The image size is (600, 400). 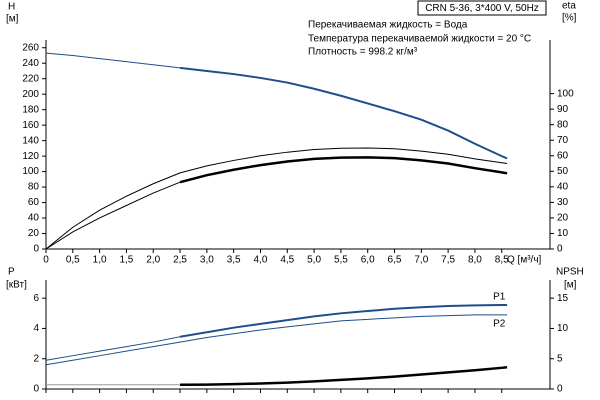 What do you see at coordinates (563, 202) in the screenshot?
I see `y2-tick-label: 30` at bounding box center [563, 202].